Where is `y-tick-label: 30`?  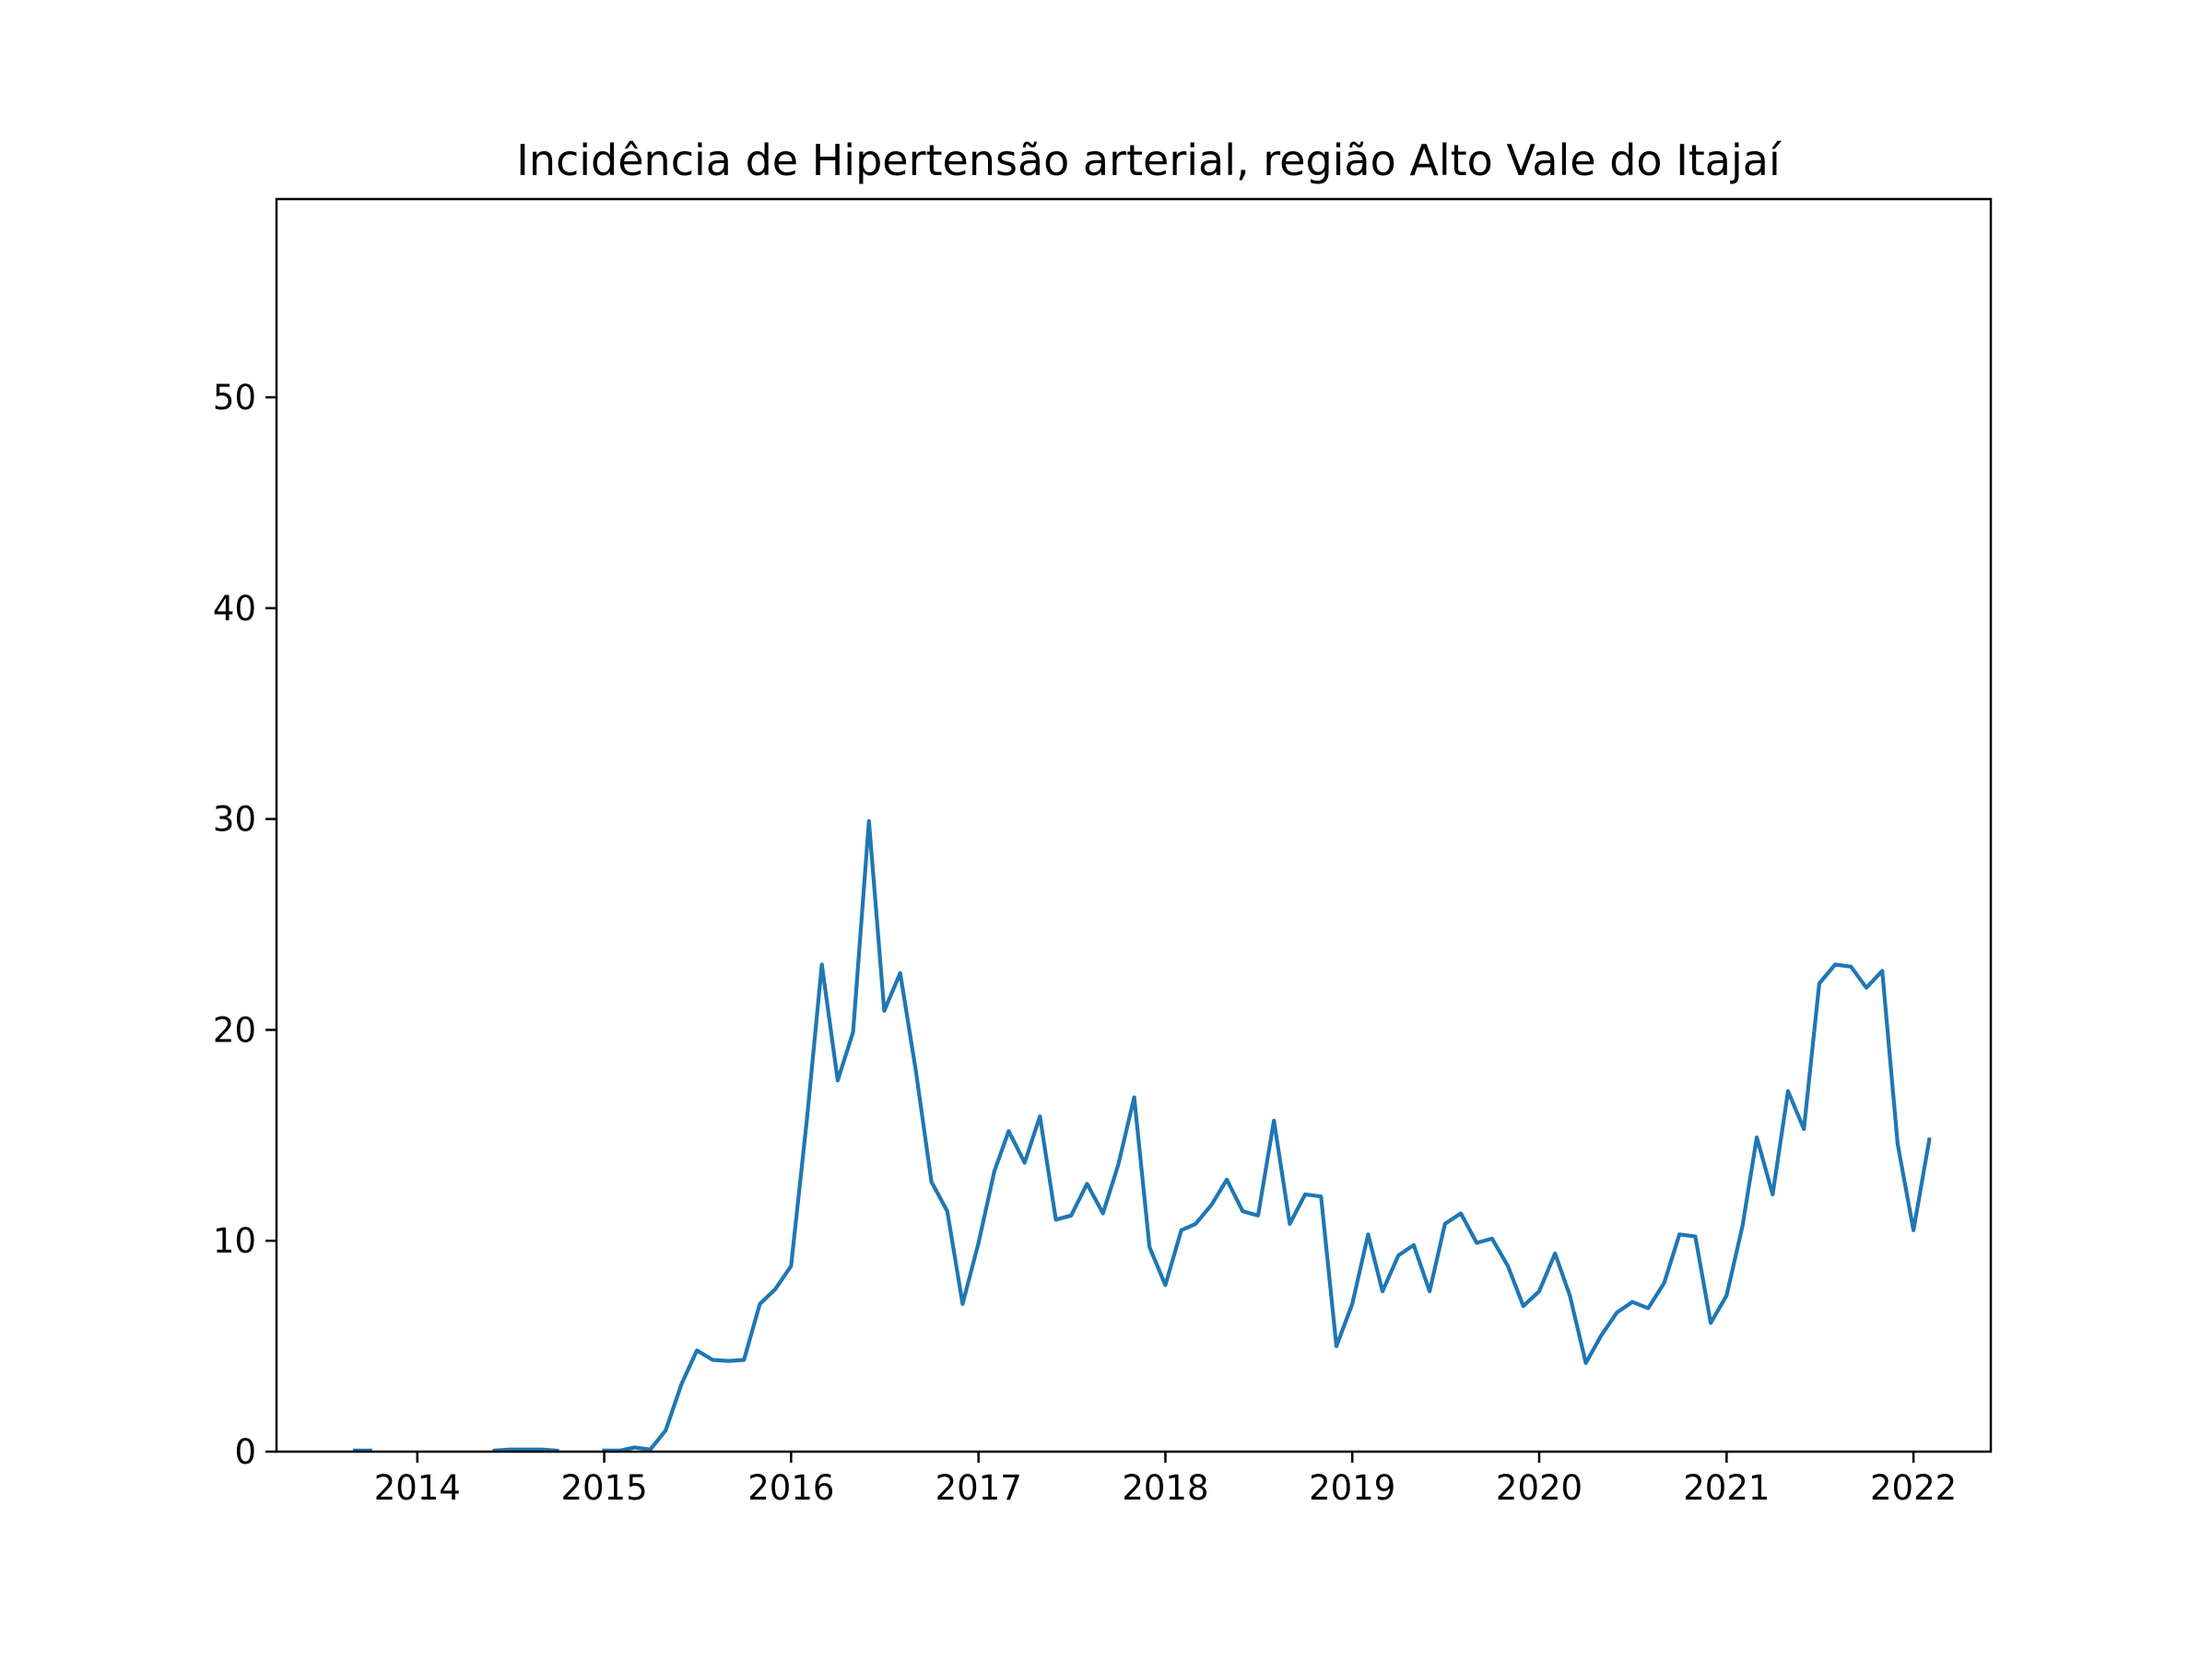
y-tick-label: 30 is located at coordinates (234, 820).